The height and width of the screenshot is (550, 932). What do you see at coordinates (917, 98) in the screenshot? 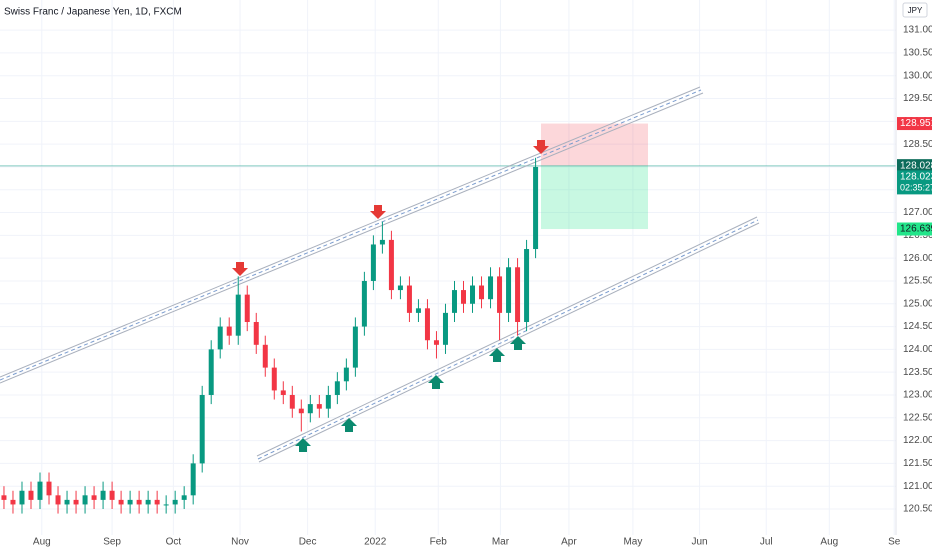
I see `y-tick-label: 129.500` at bounding box center [917, 98].